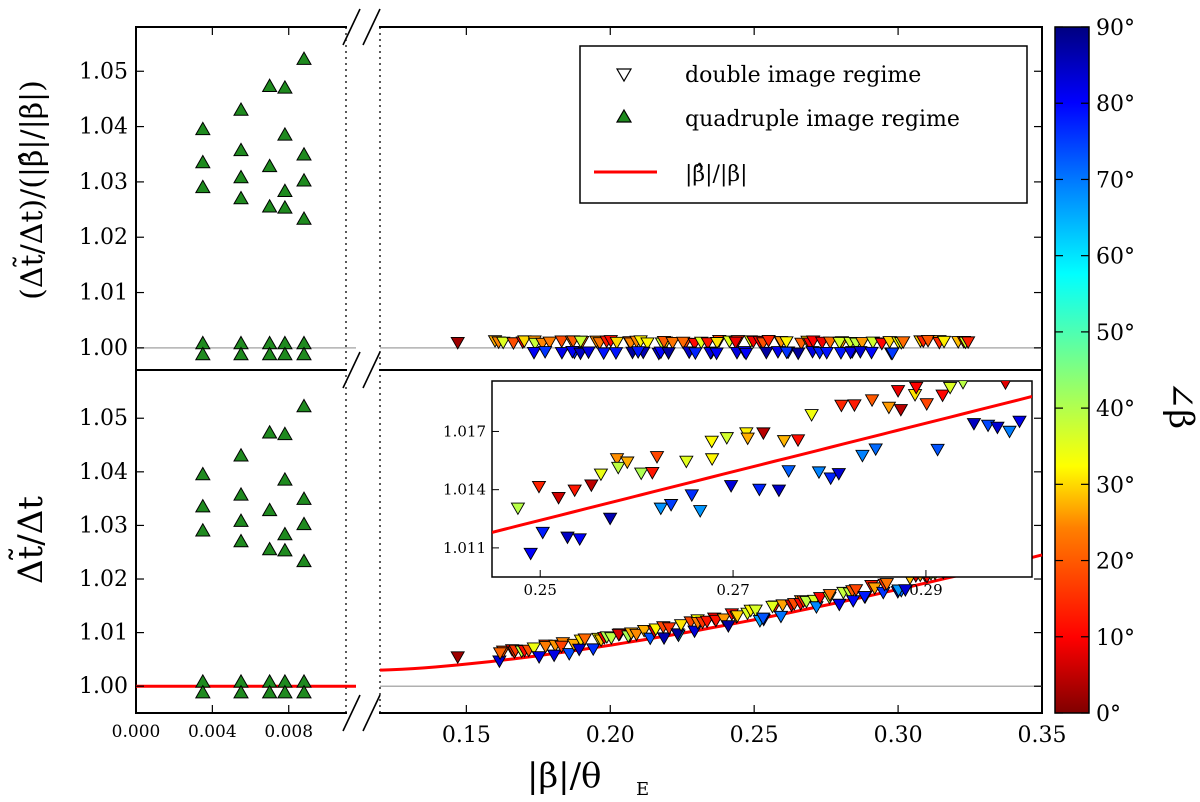 This screenshot has width=1200, height=802. Describe the element at coordinates (136, 732) in the screenshot. I see `x-tick-label-left: 0.000` at that location.